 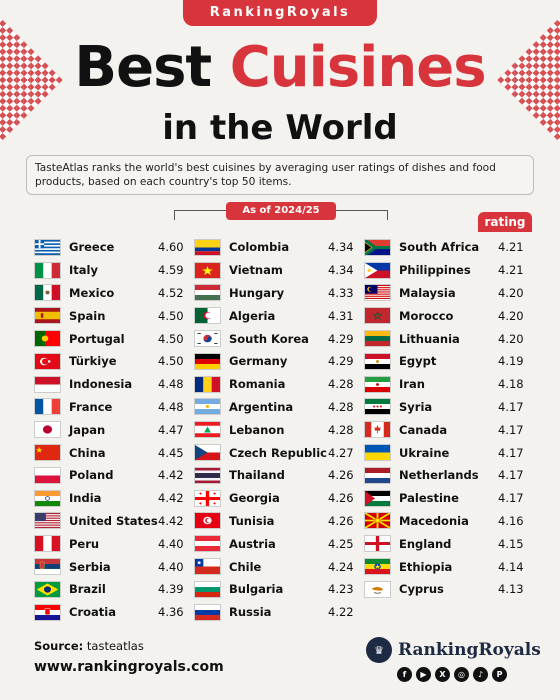 I want to click on country-name: Iran, so click(x=412, y=384).